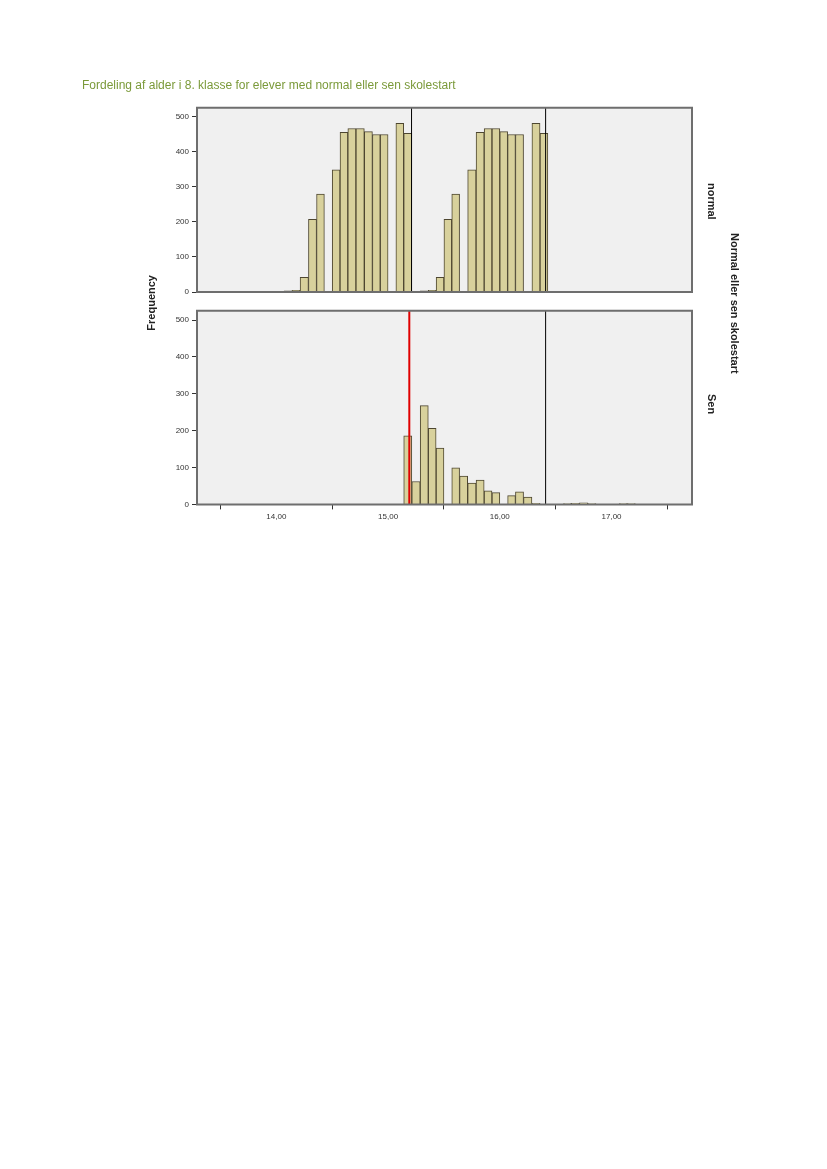  I want to click on x-tick-label: 17,00, so click(612, 517).